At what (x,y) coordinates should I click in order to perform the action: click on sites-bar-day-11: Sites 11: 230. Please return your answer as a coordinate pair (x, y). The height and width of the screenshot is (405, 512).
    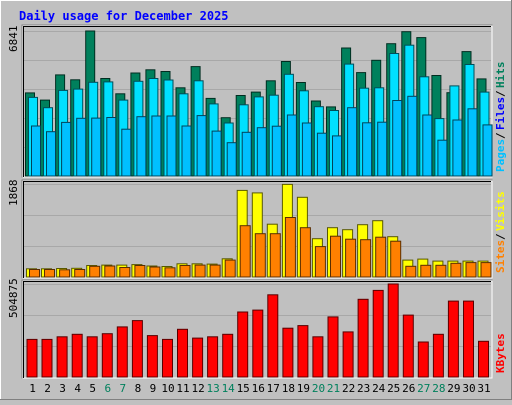
    Looking at the image, I should click on (185, 271).